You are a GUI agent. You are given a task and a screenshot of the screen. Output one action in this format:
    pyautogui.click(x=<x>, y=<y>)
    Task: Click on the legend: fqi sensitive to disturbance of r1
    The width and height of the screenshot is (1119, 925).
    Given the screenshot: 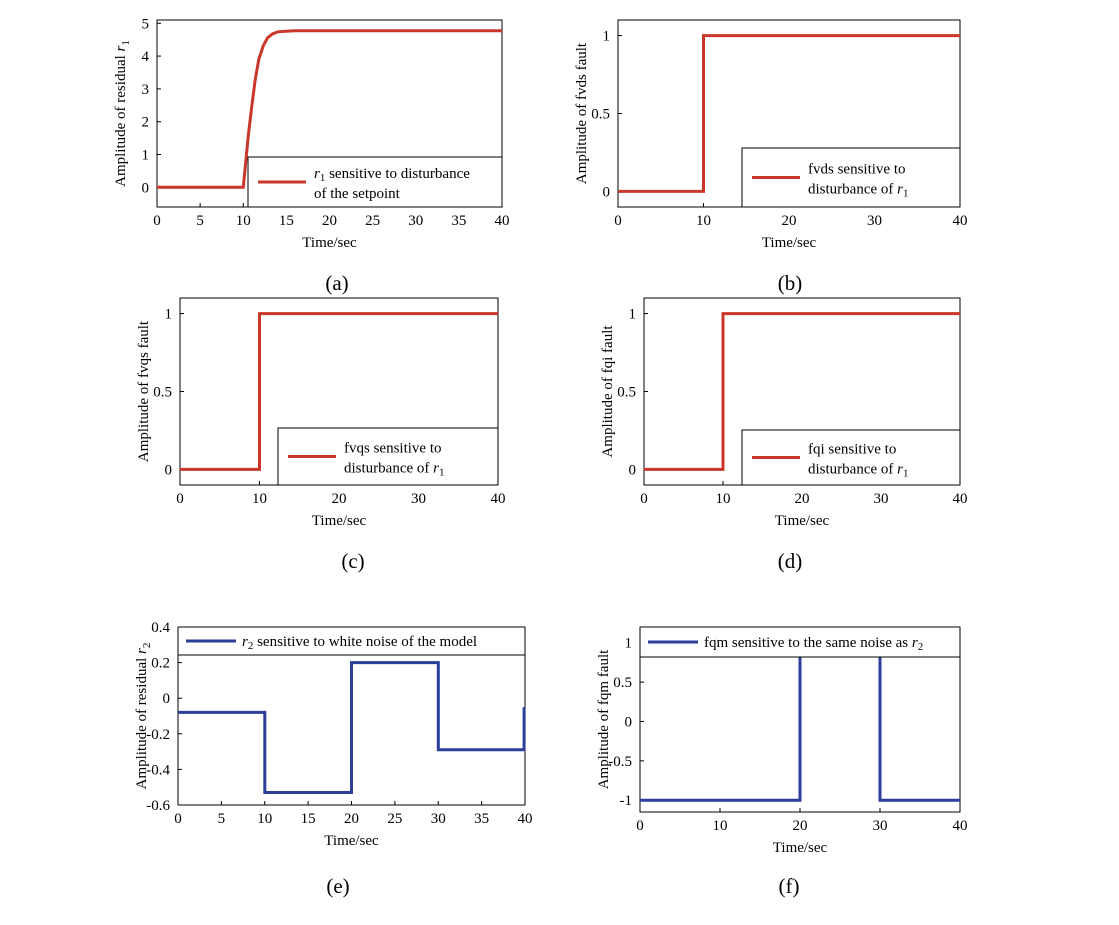 What is the action you would take?
    pyautogui.click(x=851, y=457)
    